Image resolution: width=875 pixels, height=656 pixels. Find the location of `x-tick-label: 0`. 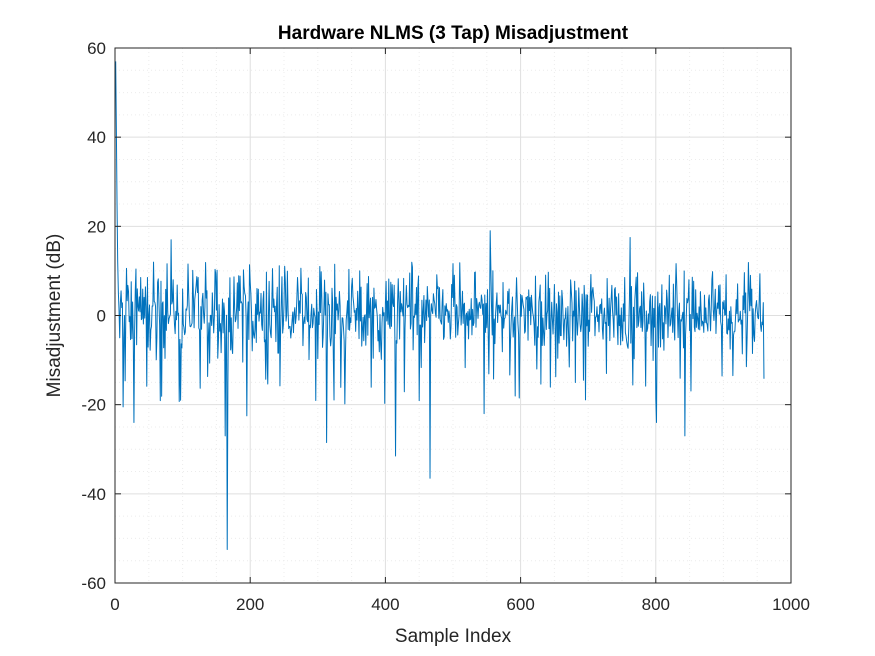

x-tick-label: 0 is located at coordinates (114, 604).